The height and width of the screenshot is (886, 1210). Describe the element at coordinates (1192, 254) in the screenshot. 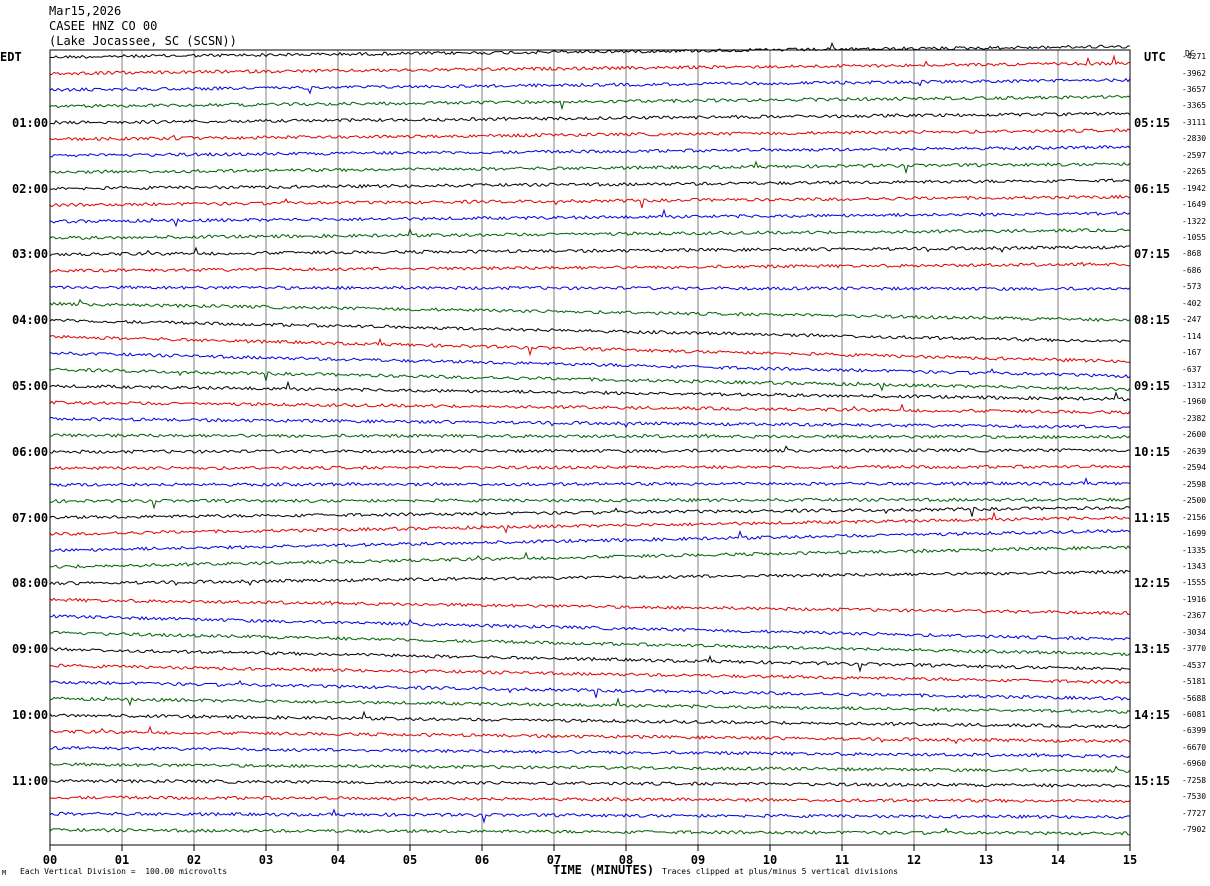

I see `dc-offset-label: -868` at that location.